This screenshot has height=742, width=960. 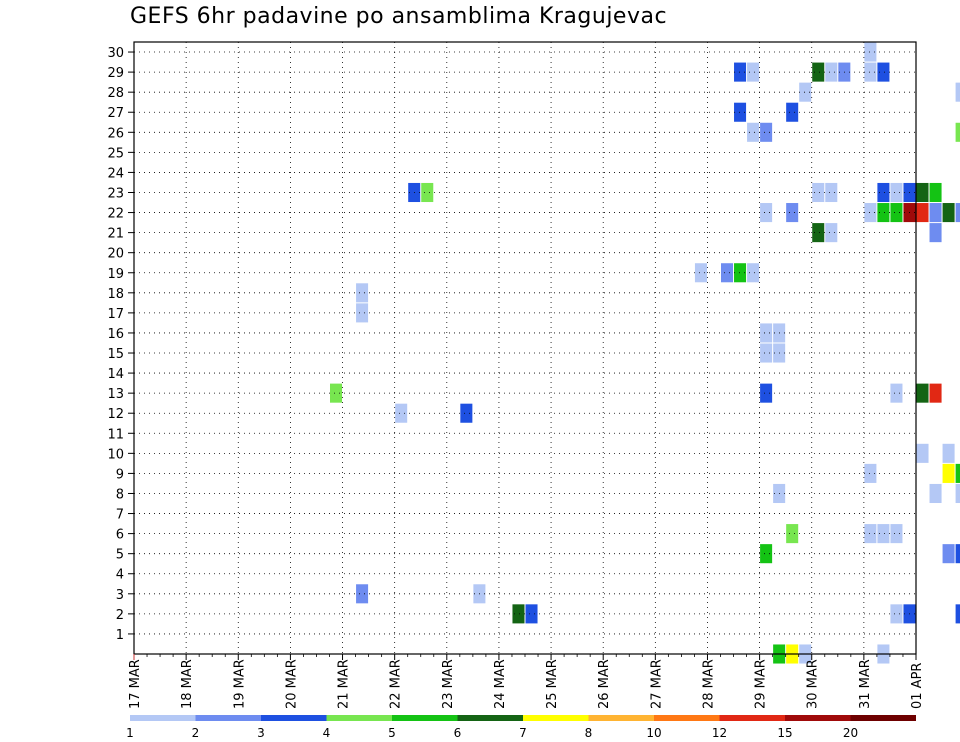 What do you see at coordinates (115, 394) in the screenshot?
I see `y-tick-label: 13` at bounding box center [115, 394].